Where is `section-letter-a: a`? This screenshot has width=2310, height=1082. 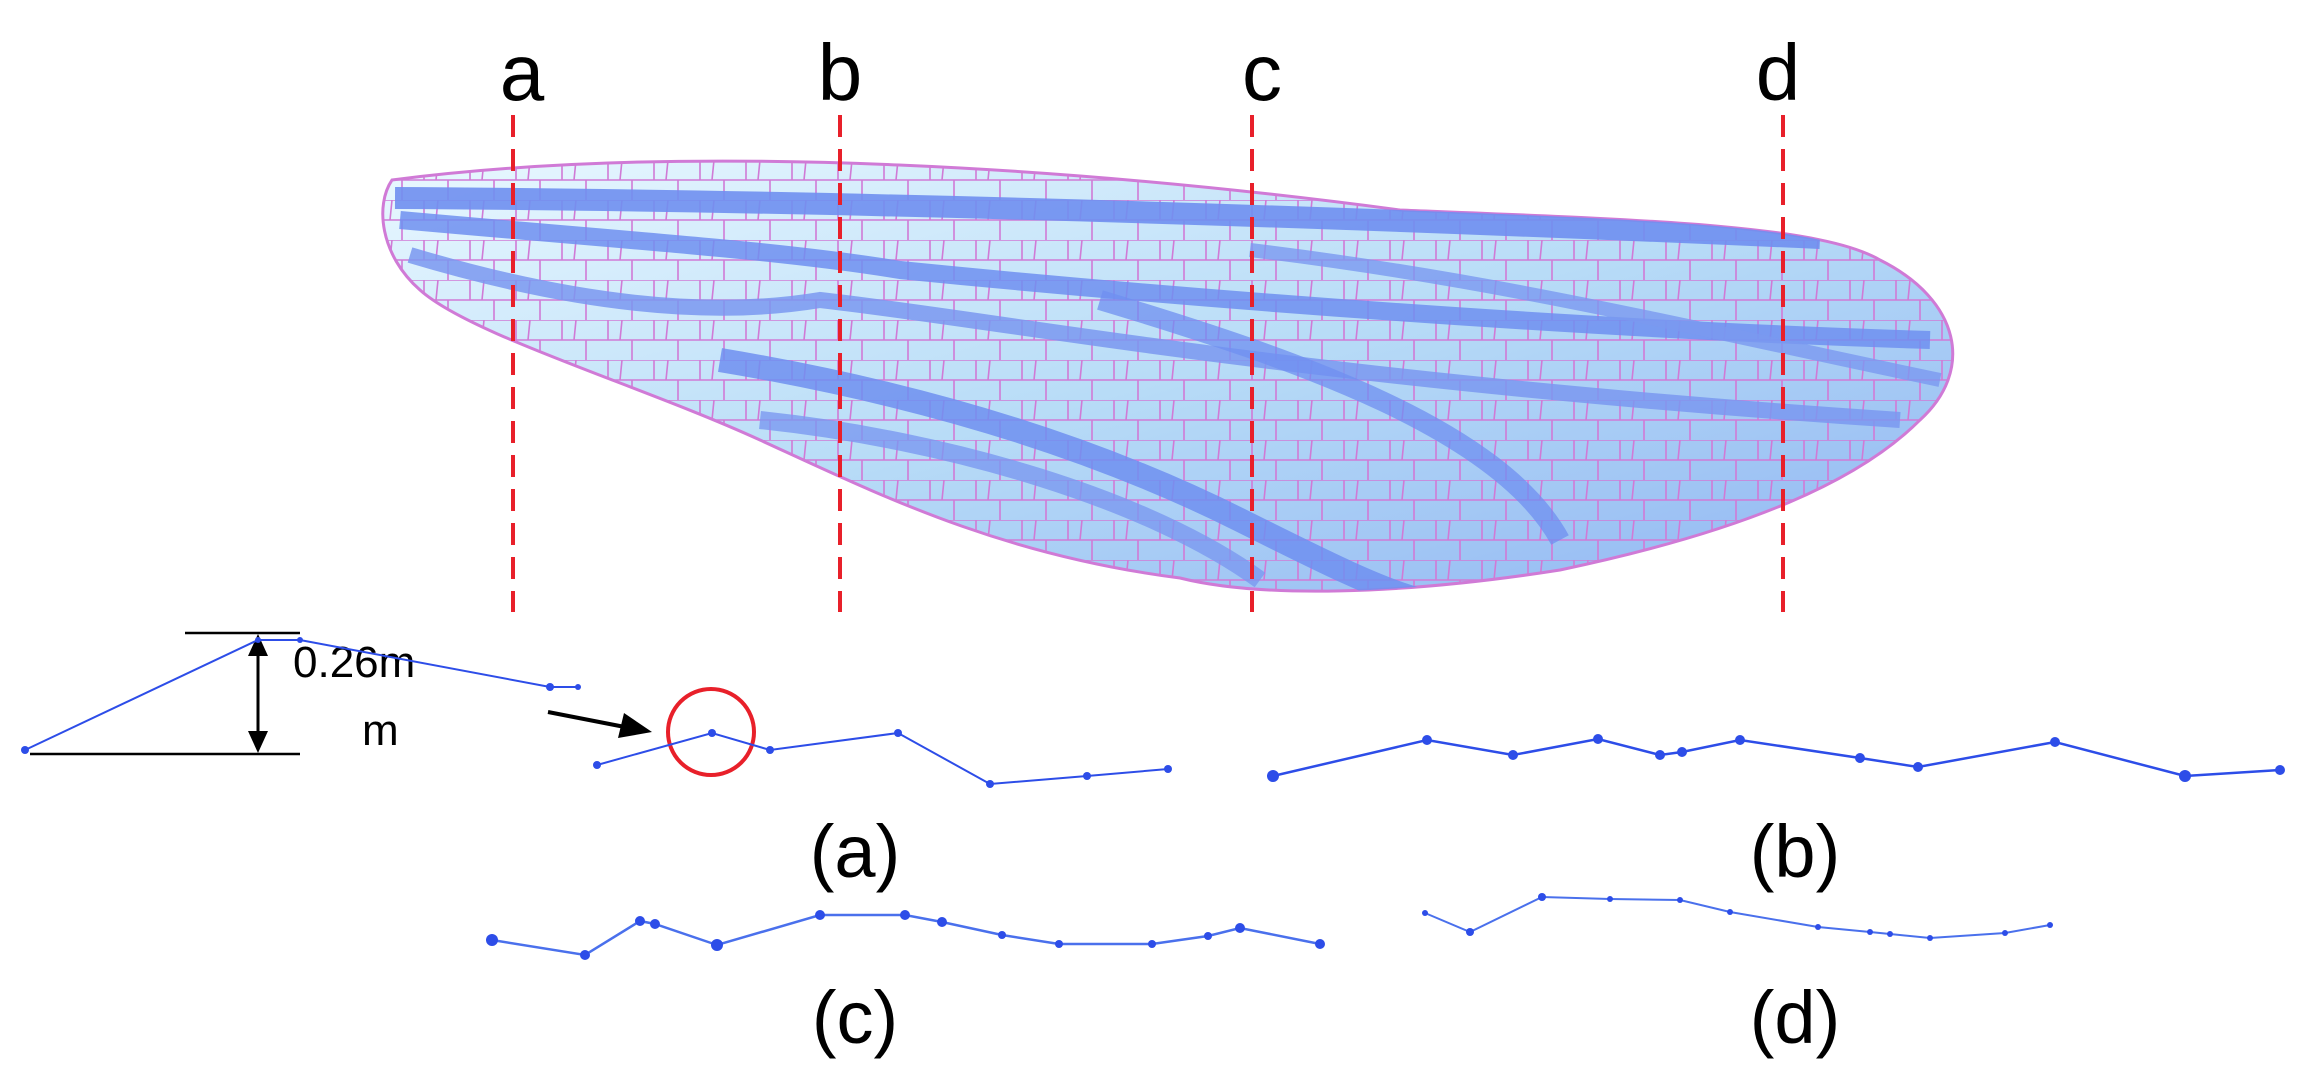 section-letter-a: a is located at coordinates (522, 72).